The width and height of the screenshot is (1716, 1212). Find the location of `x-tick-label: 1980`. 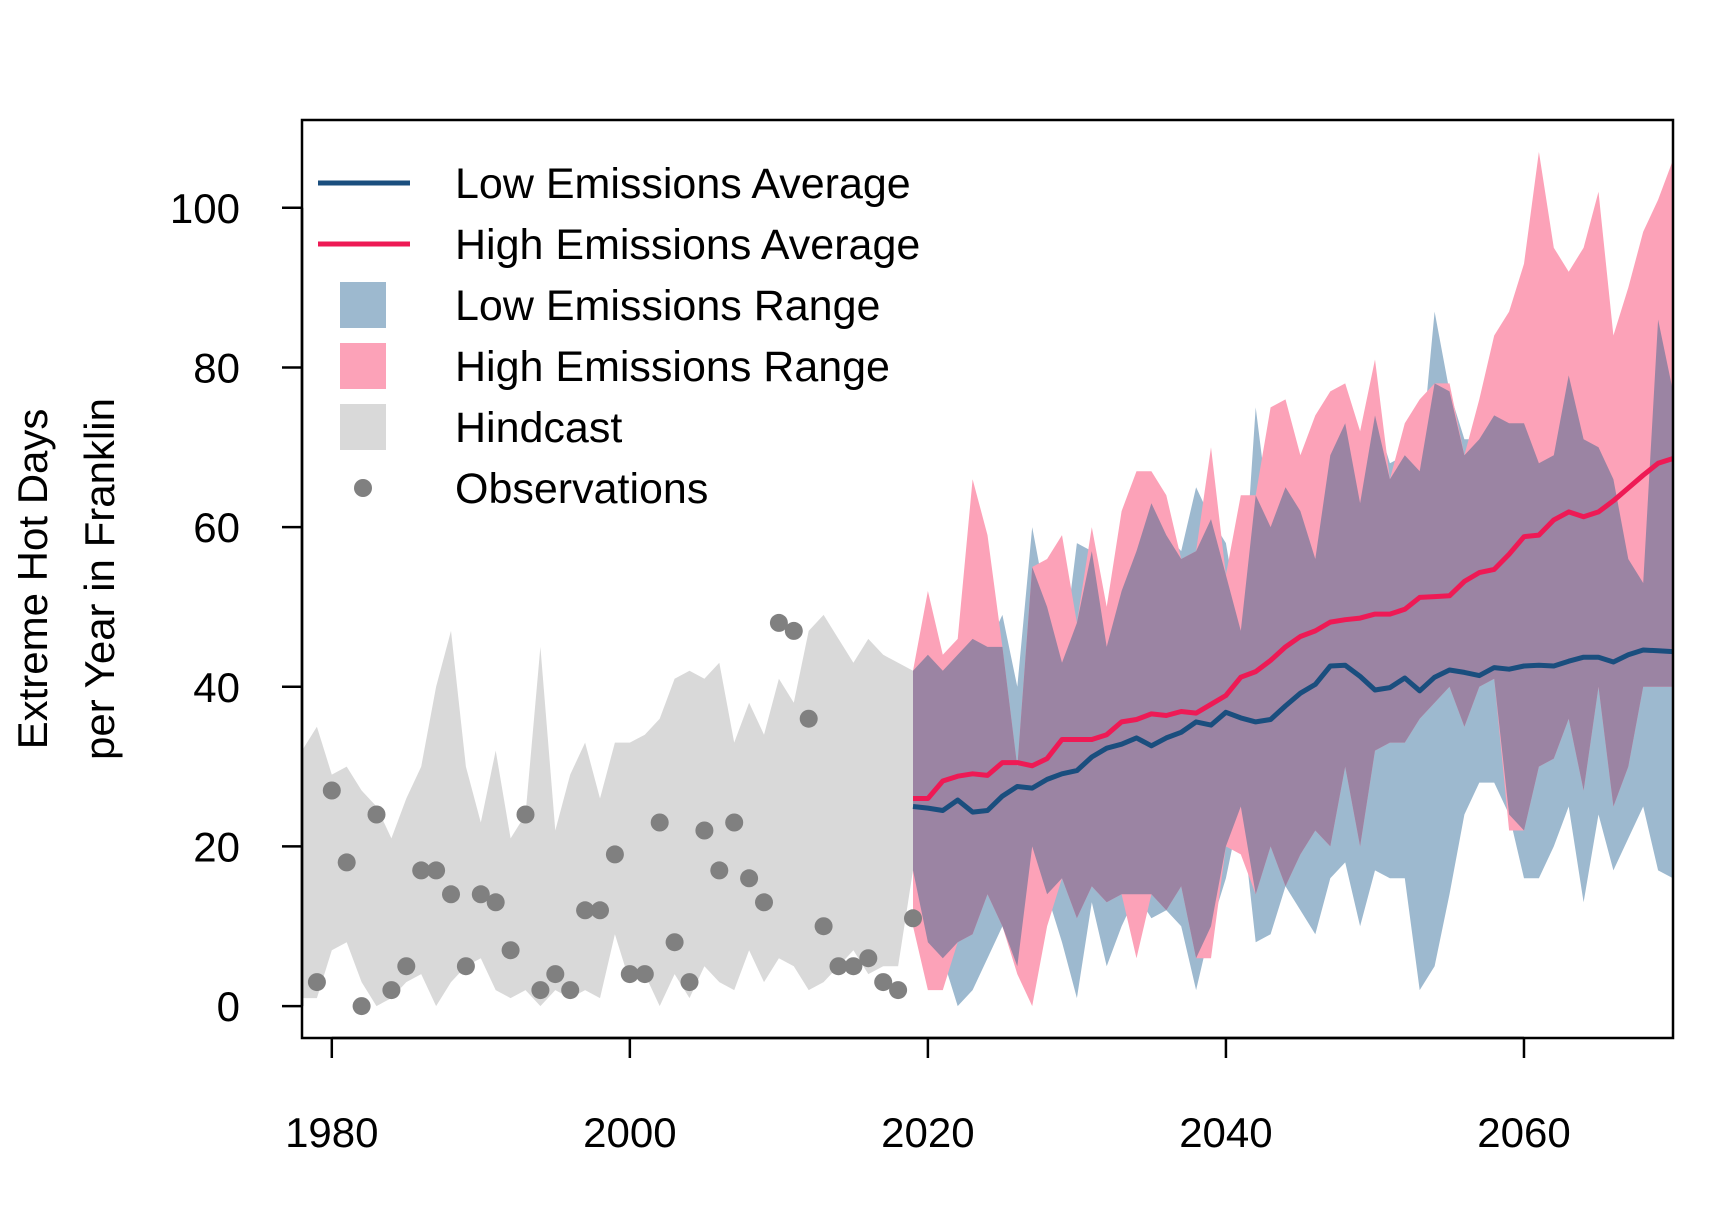

x-tick-label: 1980 is located at coordinates (331, 1132).